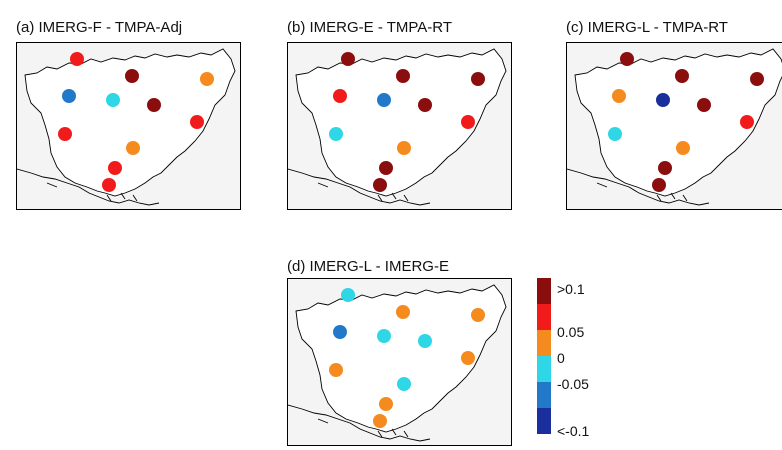 This screenshot has height=450, width=782. I want to click on panel-b-map-svg, so click(397, 127).